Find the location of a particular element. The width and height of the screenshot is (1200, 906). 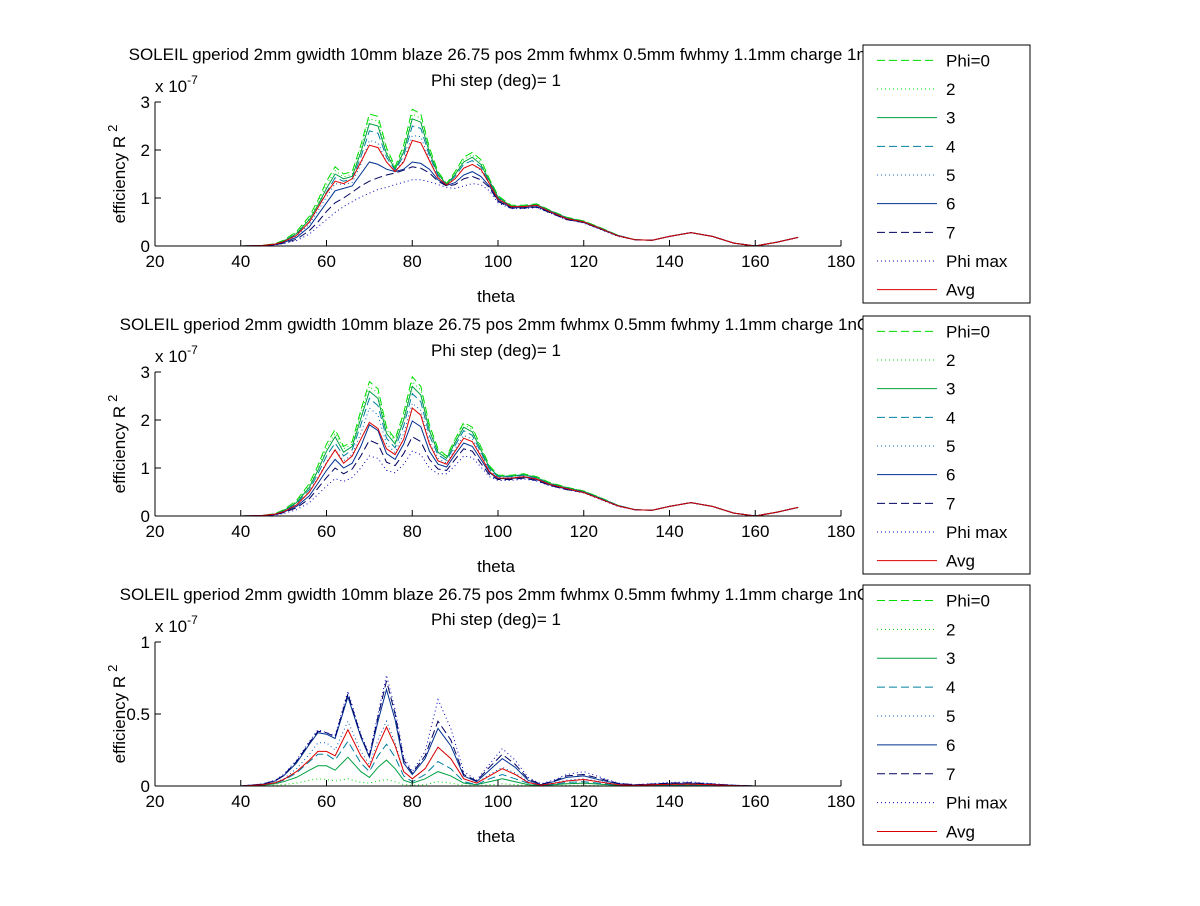

y-tick-label: 3 is located at coordinates (145, 102).